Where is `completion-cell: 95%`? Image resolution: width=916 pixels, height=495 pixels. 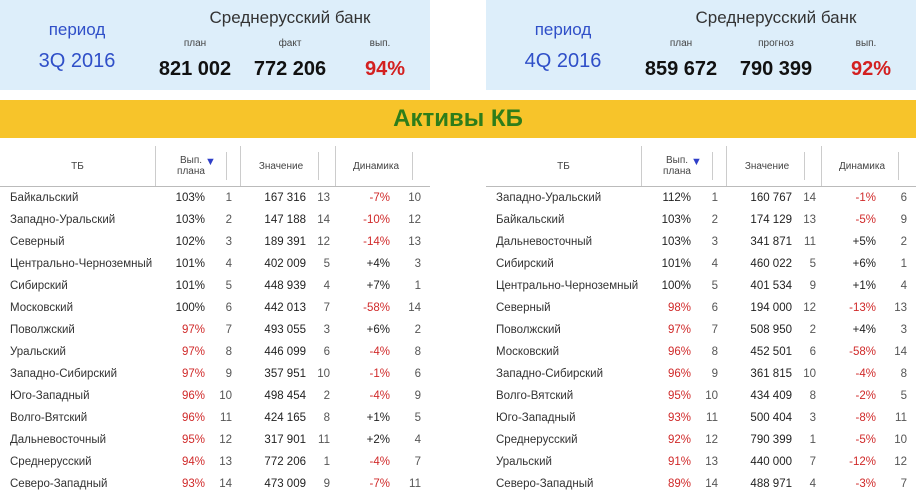 completion-cell: 95% is located at coordinates (679, 396).